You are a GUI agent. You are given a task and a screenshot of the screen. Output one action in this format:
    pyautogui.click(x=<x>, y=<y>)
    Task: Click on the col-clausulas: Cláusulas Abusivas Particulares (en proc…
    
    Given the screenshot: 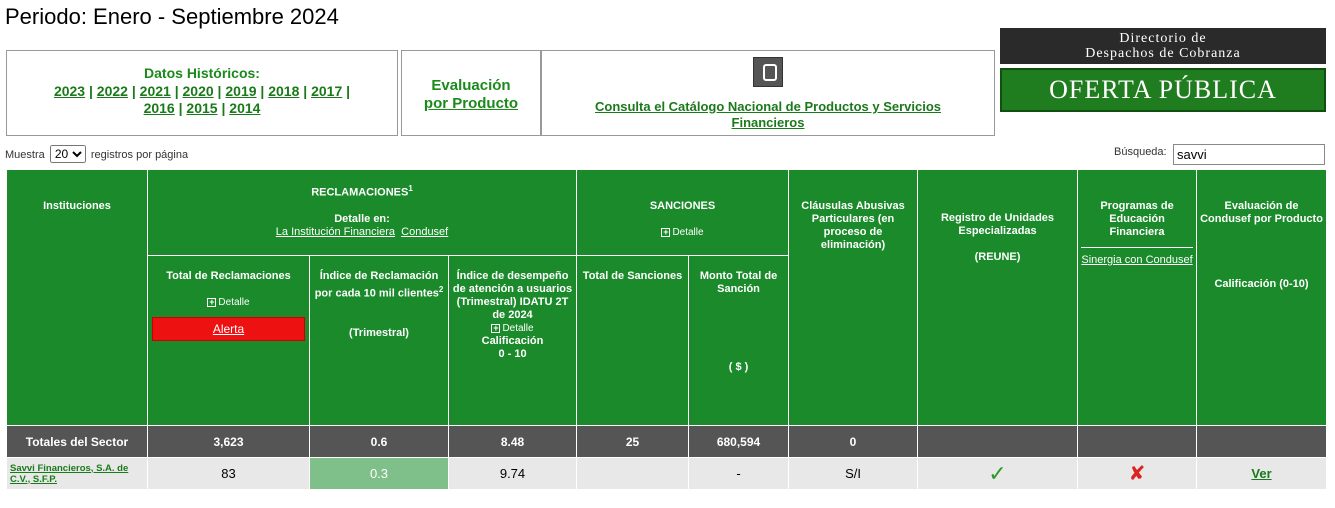 What is the action you would take?
    pyautogui.click(x=853, y=297)
    